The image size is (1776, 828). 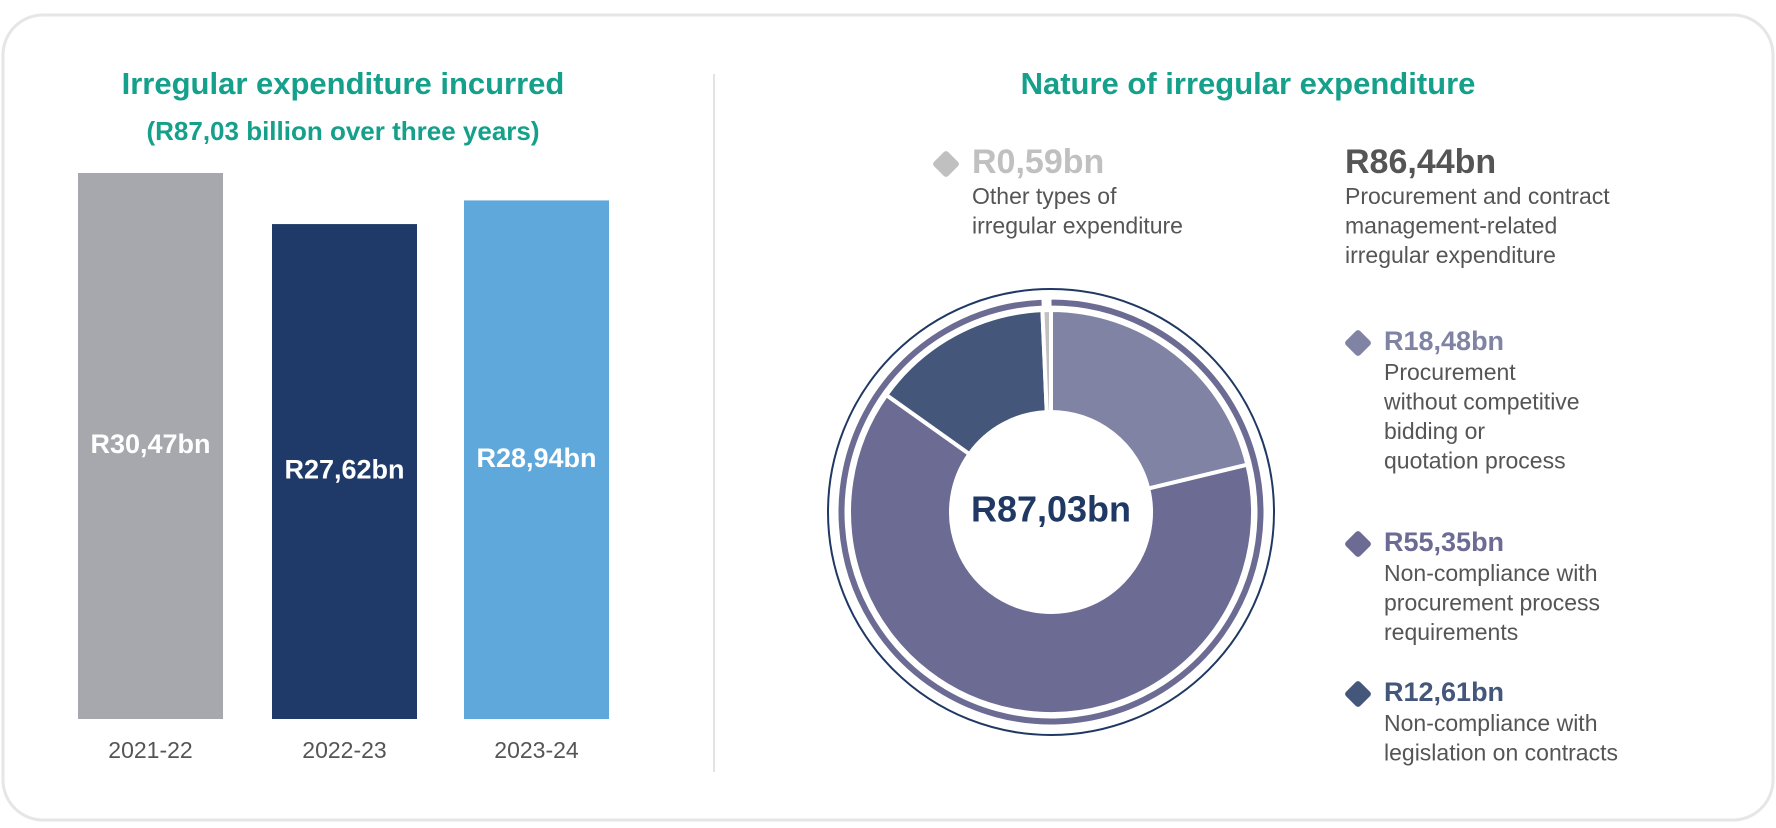 I want to click on bar-value-label: R30,47bn, so click(x=150, y=444).